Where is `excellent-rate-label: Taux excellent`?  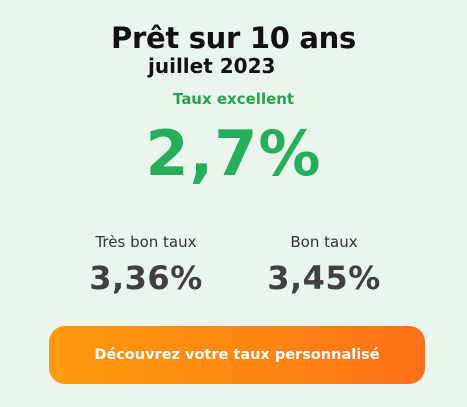 excellent-rate-label: Taux excellent is located at coordinates (233, 99).